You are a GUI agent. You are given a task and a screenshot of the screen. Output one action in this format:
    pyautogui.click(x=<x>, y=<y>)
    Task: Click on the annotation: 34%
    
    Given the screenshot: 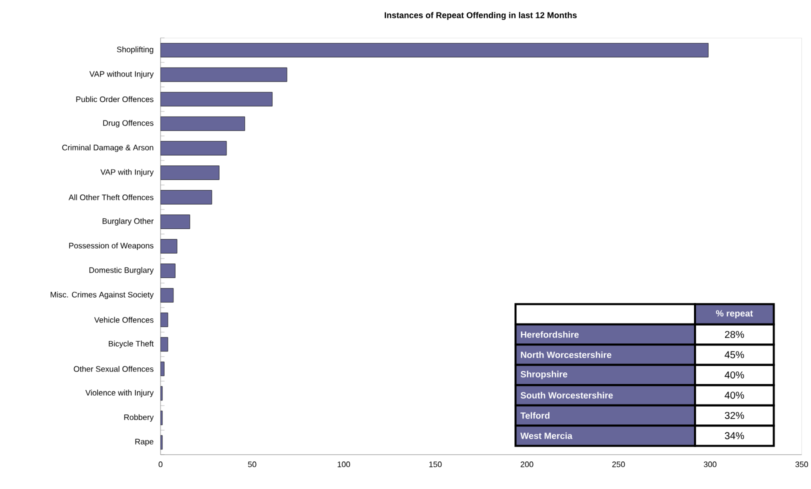 What is the action you would take?
    pyautogui.click(x=734, y=436)
    